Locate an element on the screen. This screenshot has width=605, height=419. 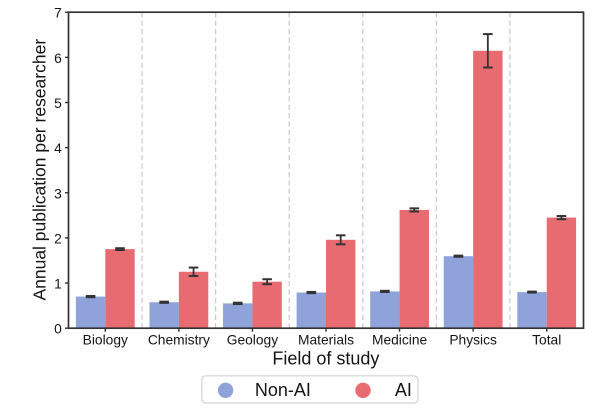
svg-text: 1 is located at coordinates (58, 284).